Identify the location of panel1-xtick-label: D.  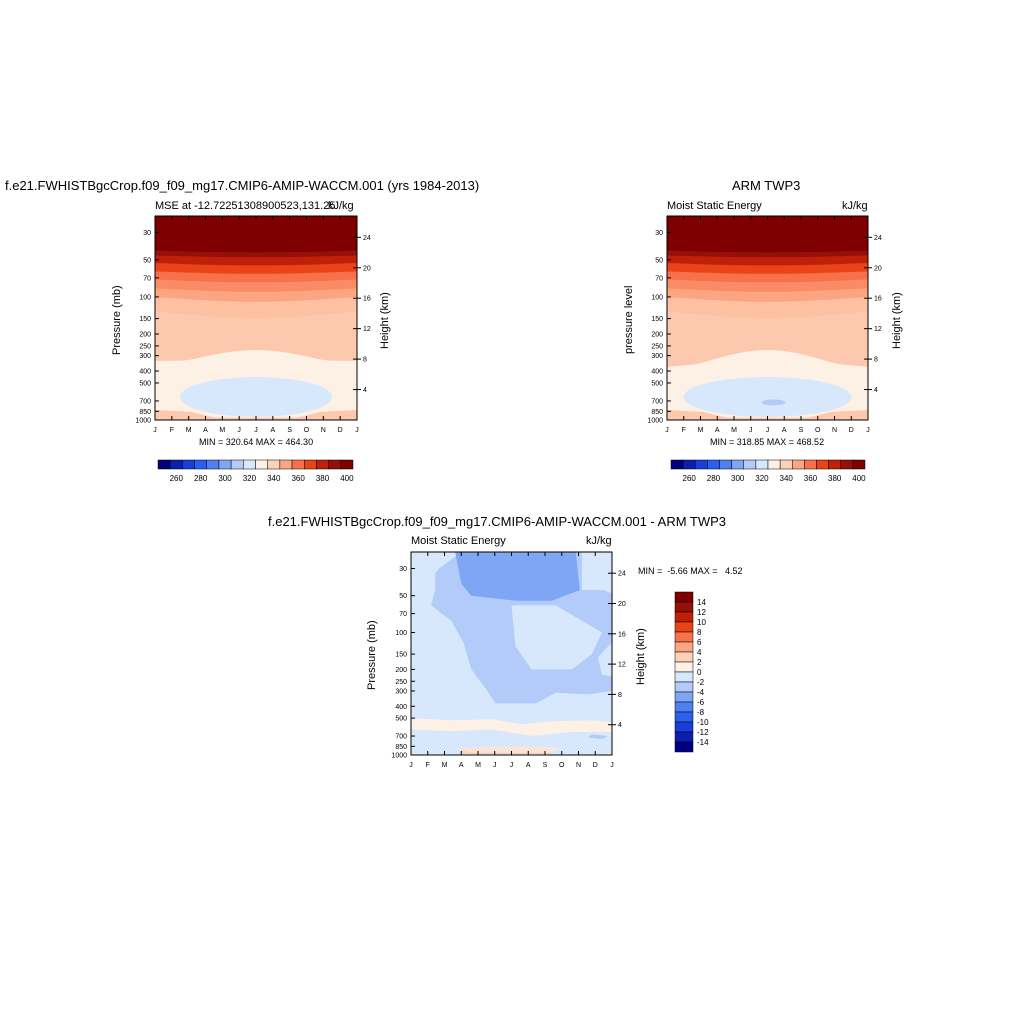
(340, 430).